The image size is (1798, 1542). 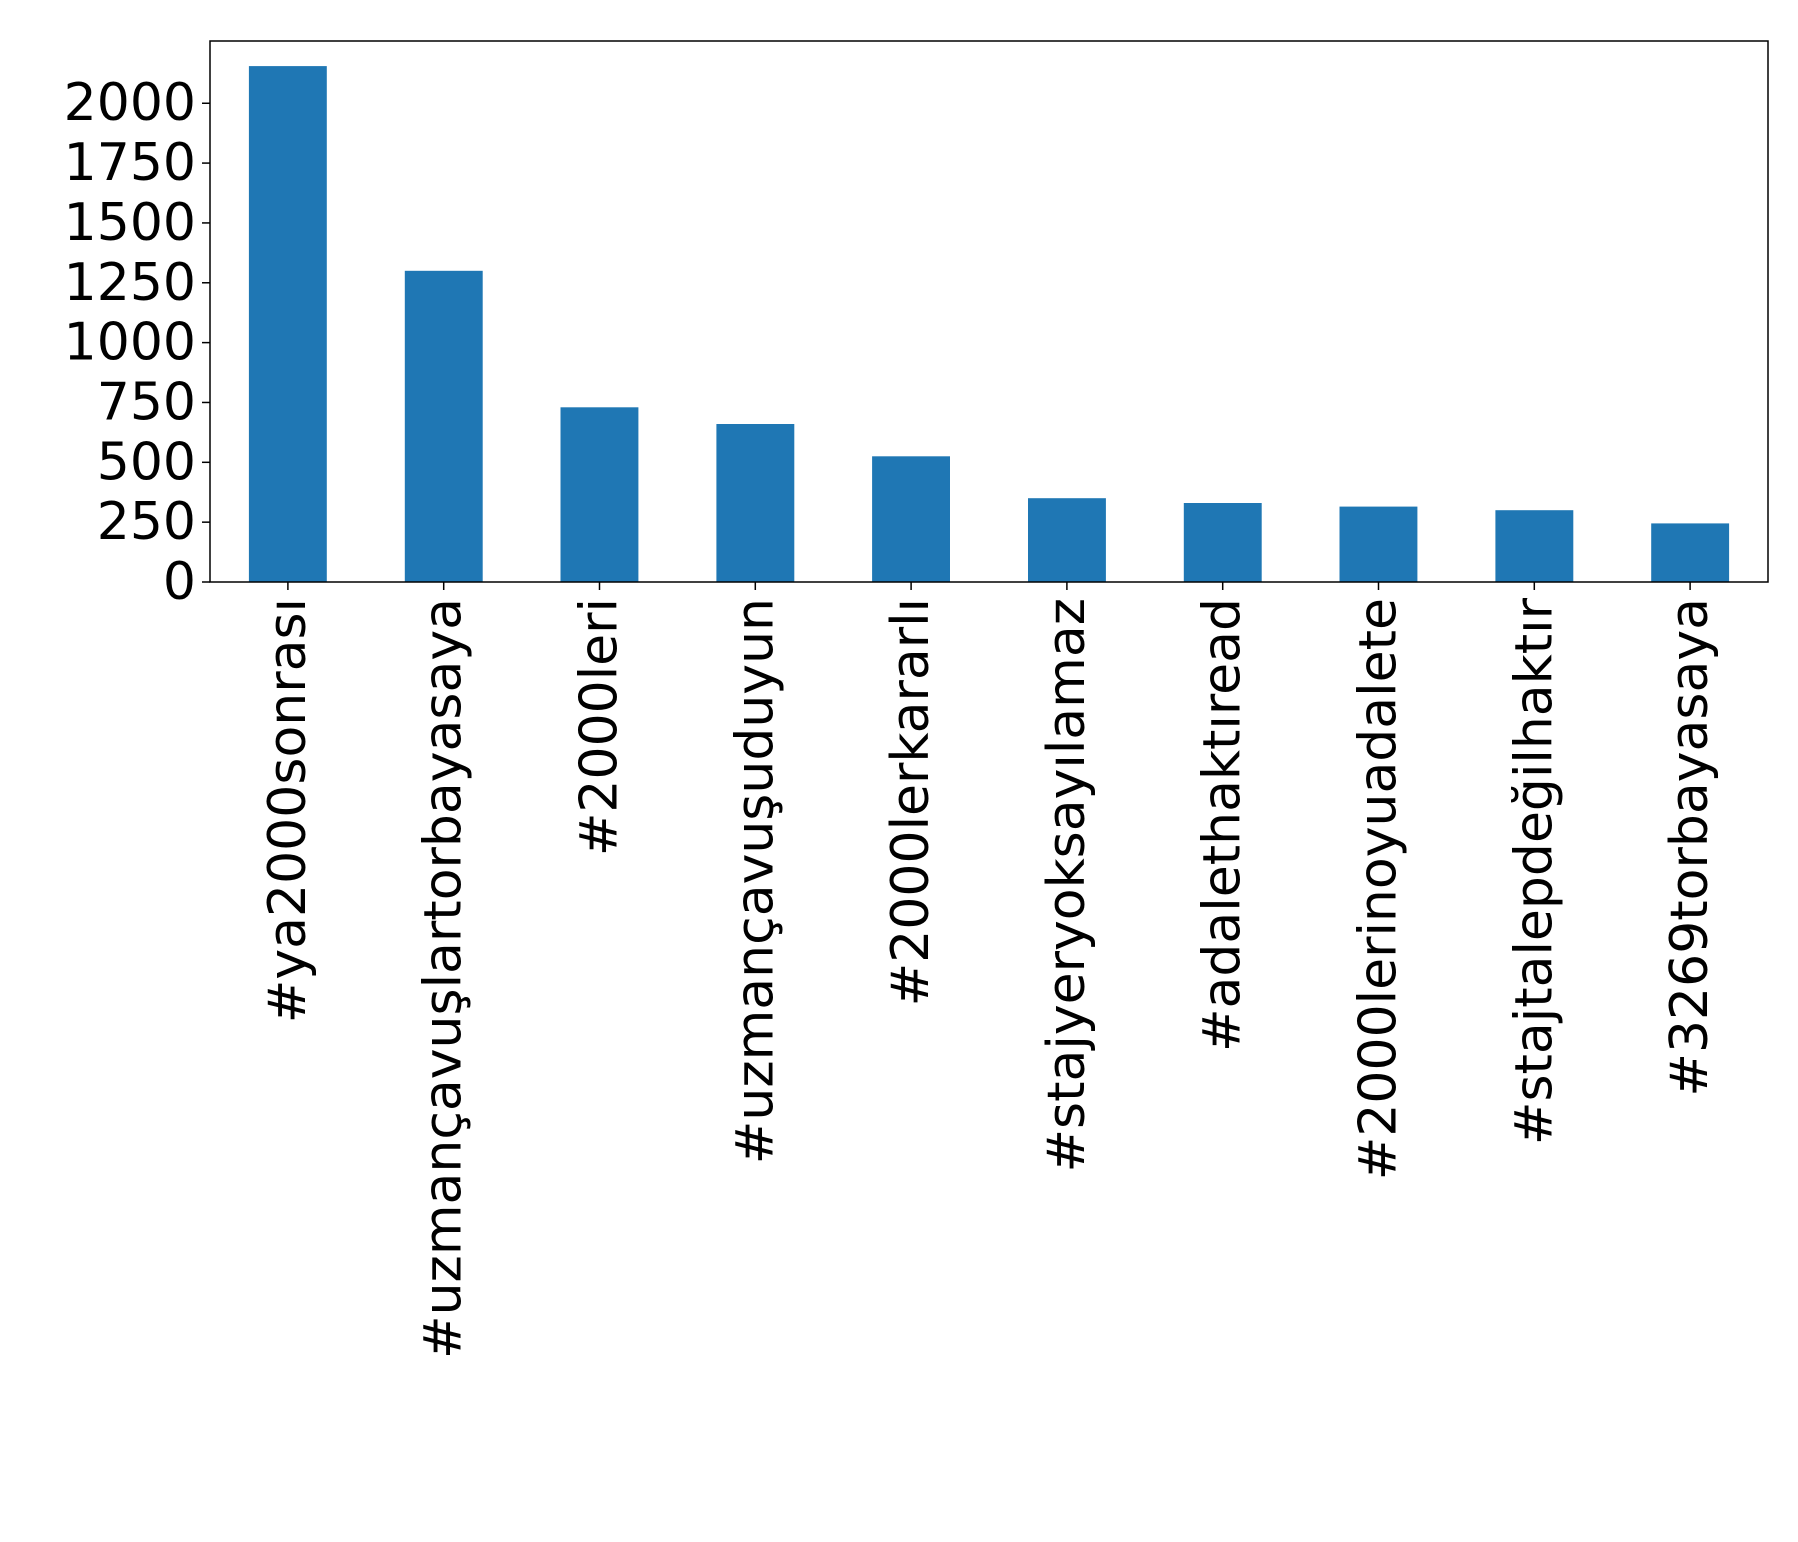 I want to click on y-tick-label: 1250, so click(x=130, y=283).